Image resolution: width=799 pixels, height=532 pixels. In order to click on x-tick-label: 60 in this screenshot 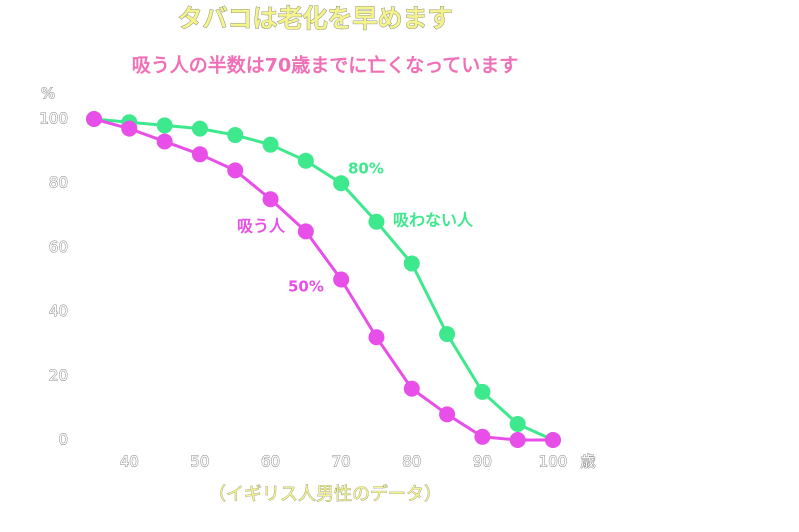, I will do `click(270, 462)`.